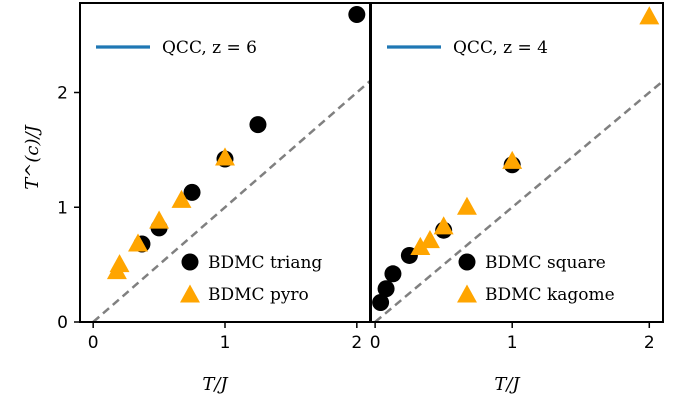  Describe the element at coordinates (500, 48) in the screenshot. I see `legend-qcc-label: QCC, z = 4` at that location.